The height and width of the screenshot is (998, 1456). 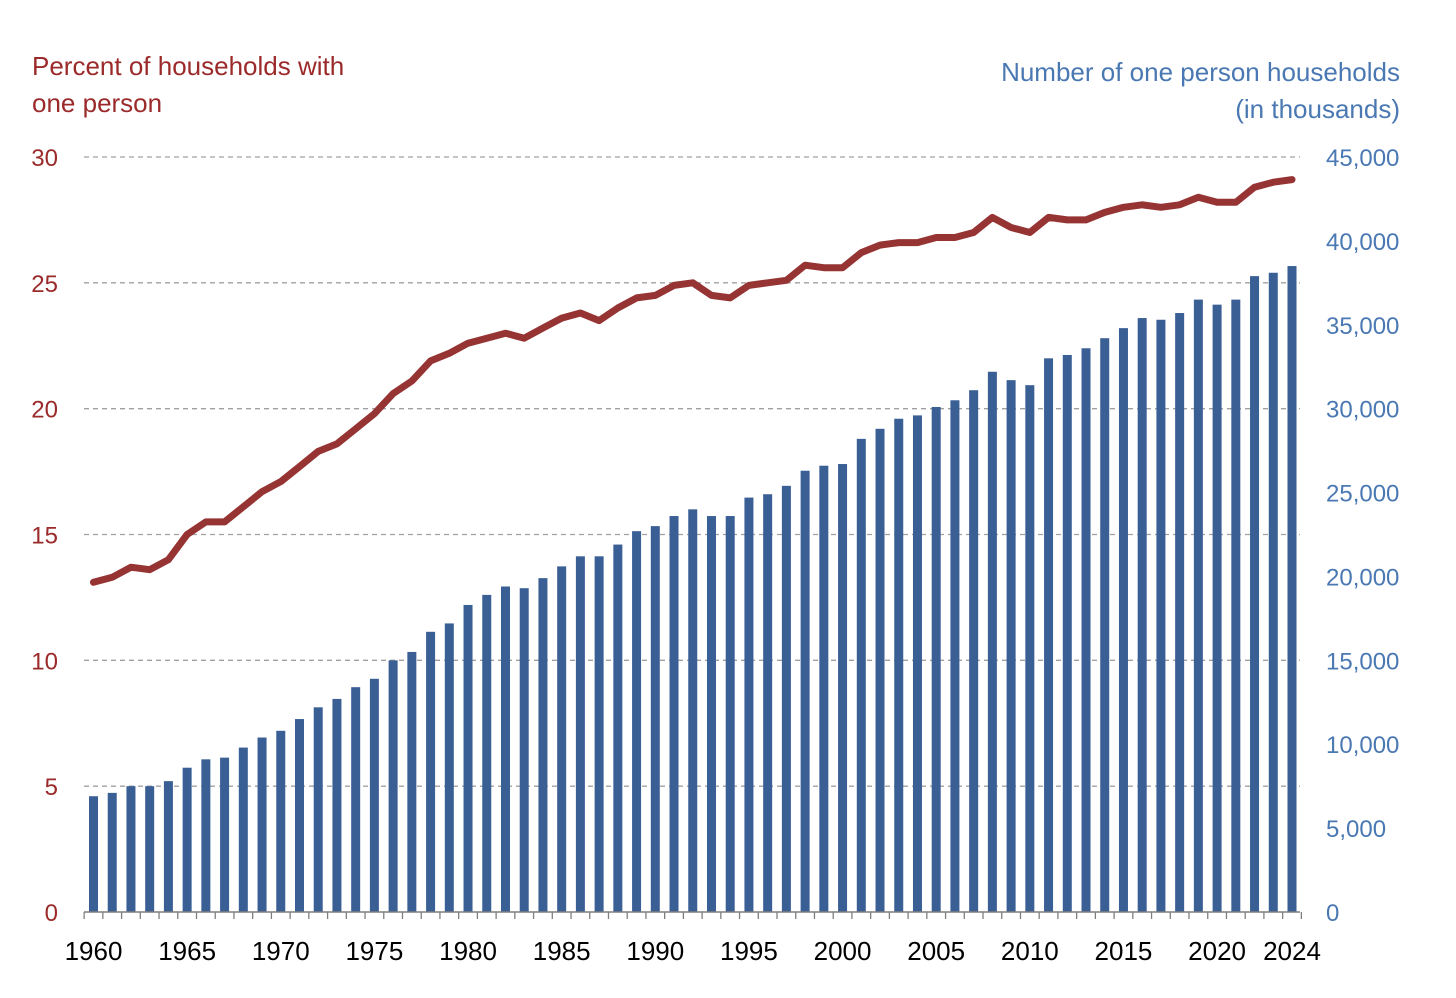 What do you see at coordinates (44, 536) in the screenshot?
I see `left-axis-tick-label: 15` at bounding box center [44, 536].